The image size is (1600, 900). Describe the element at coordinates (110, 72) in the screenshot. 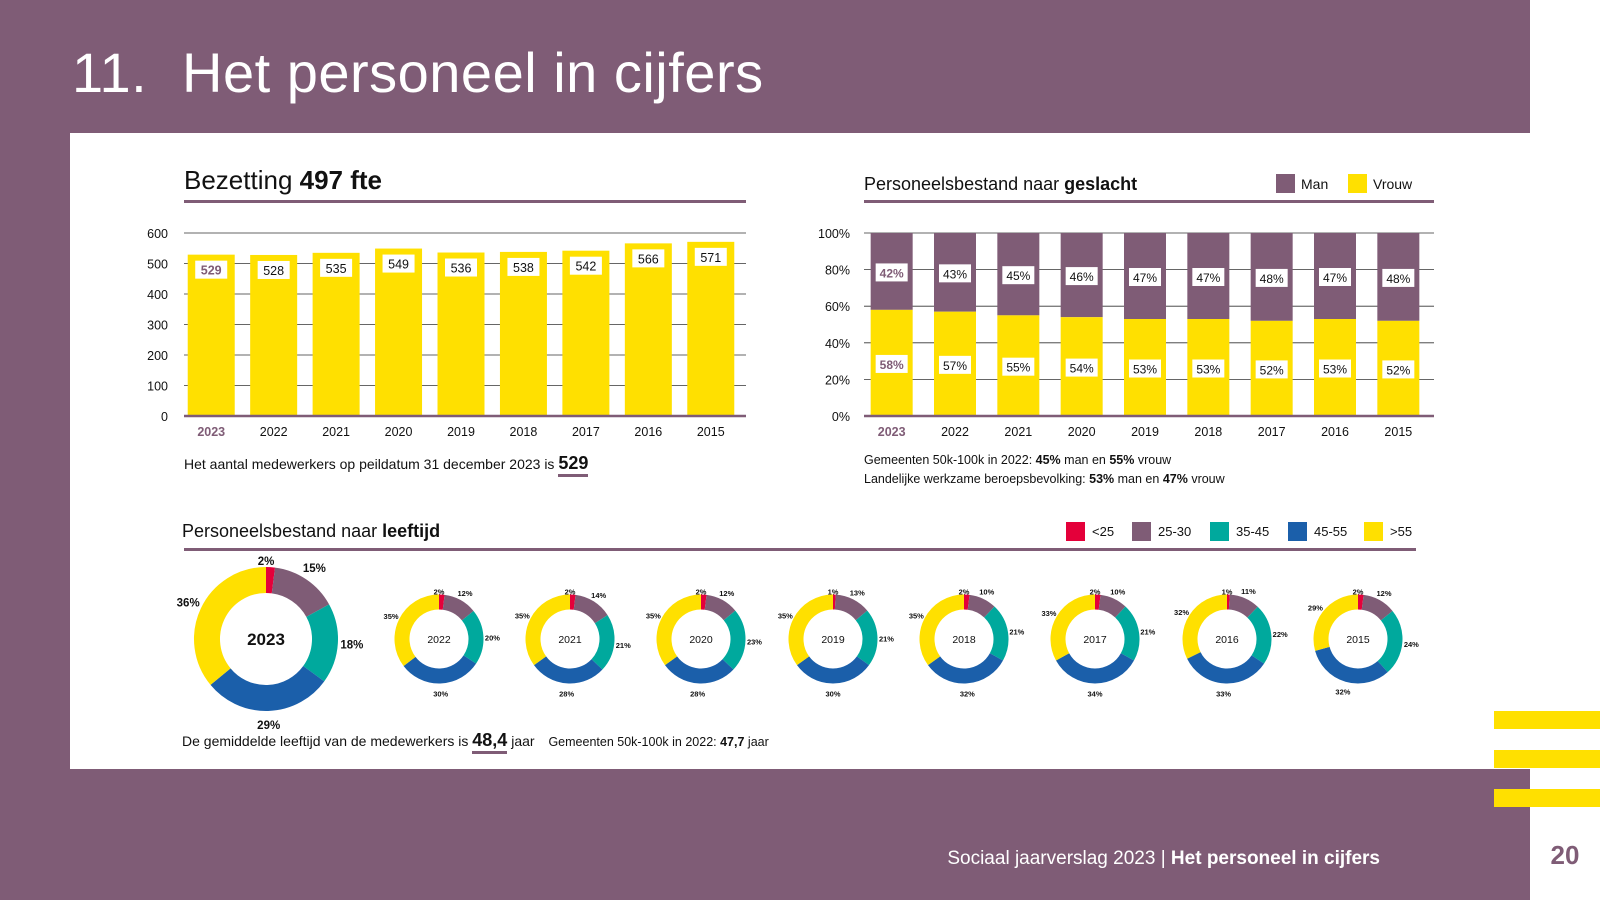

I see `section-number: 11.` at that location.